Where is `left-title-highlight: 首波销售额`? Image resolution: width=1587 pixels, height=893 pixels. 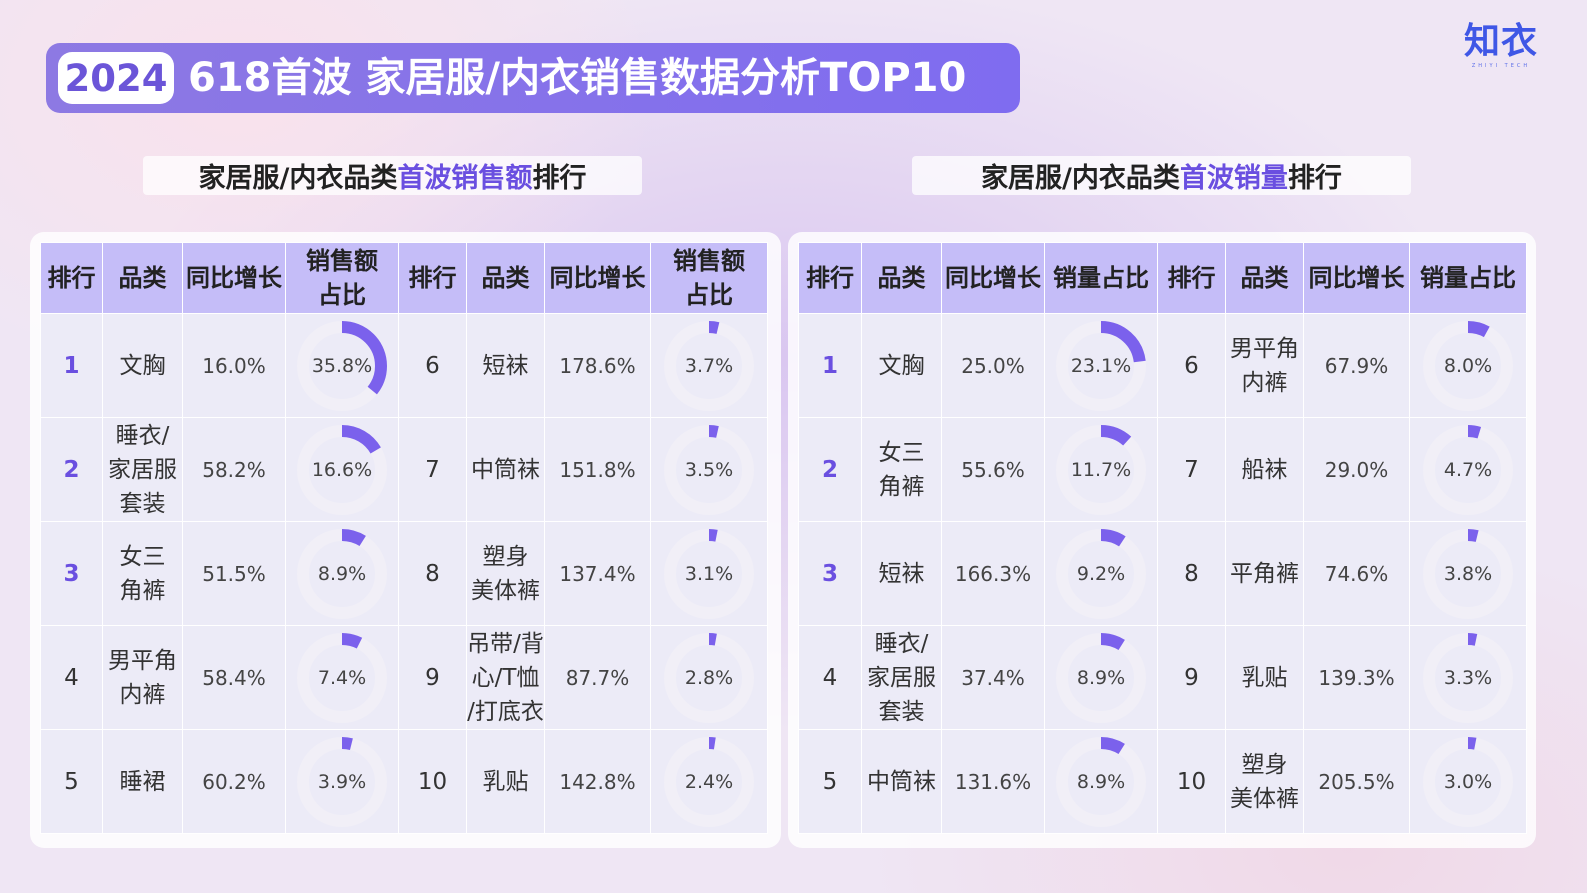 left-title-highlight: 首波销售额 is located at coordinates (465, 178).